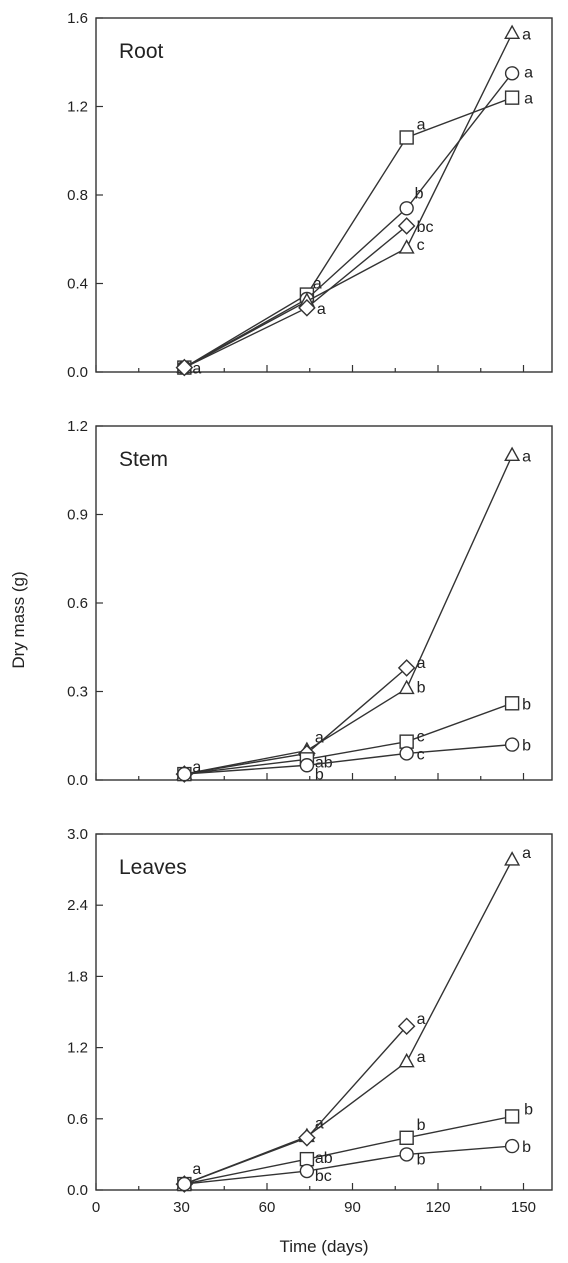  I want to click on series-circle: bc b b, so click(354, 1165).